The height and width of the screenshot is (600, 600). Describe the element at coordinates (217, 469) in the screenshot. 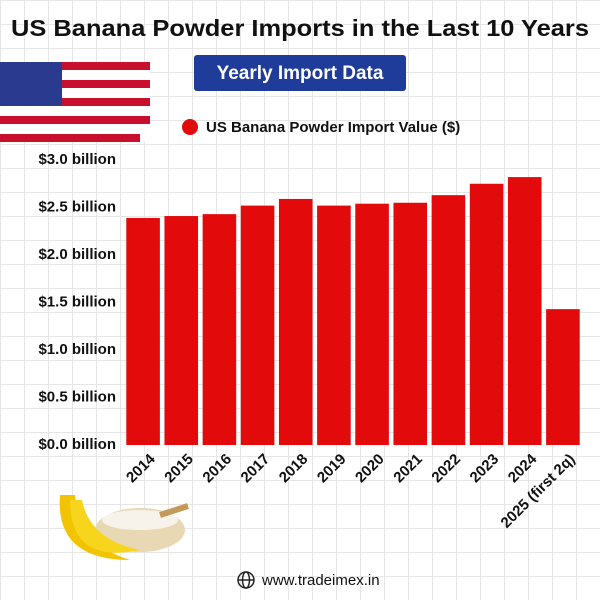

I see `x-tick-label: 2016` at that location.